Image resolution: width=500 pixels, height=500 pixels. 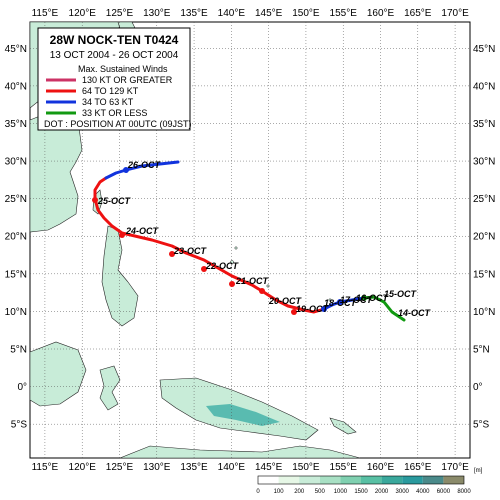 I want to click on lon-label-bottom: 130°E, so click(x=157, y=467).